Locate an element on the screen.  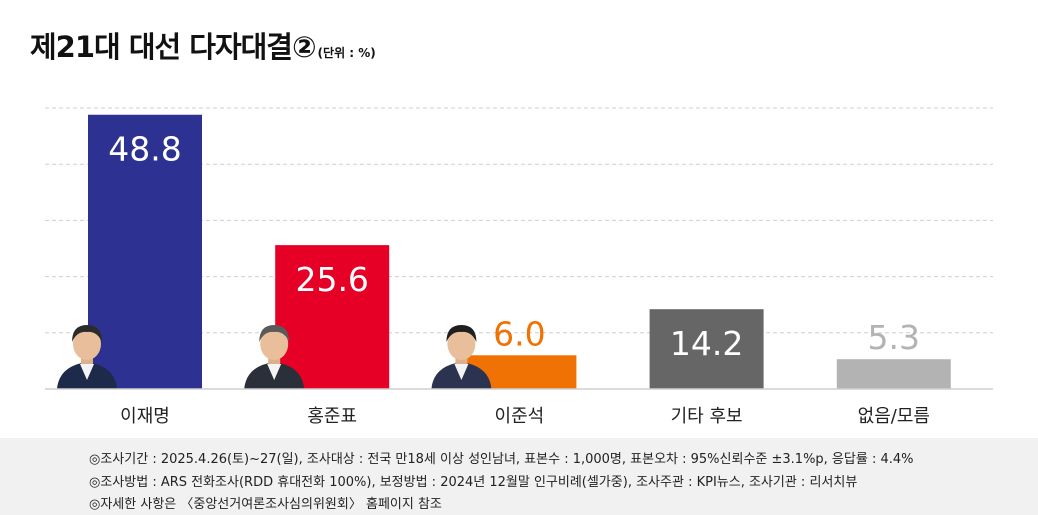
category-label-4: 기타 후보 is located at coordinates (707, 416).